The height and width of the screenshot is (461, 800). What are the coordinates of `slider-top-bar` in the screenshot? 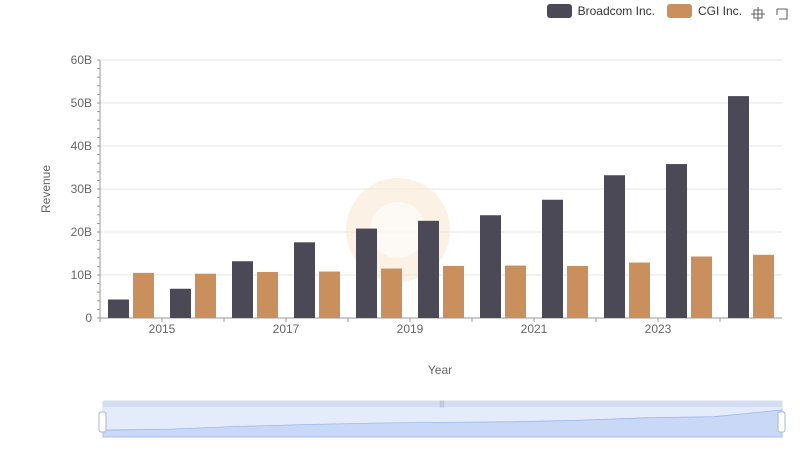 It's located at (442, 404).